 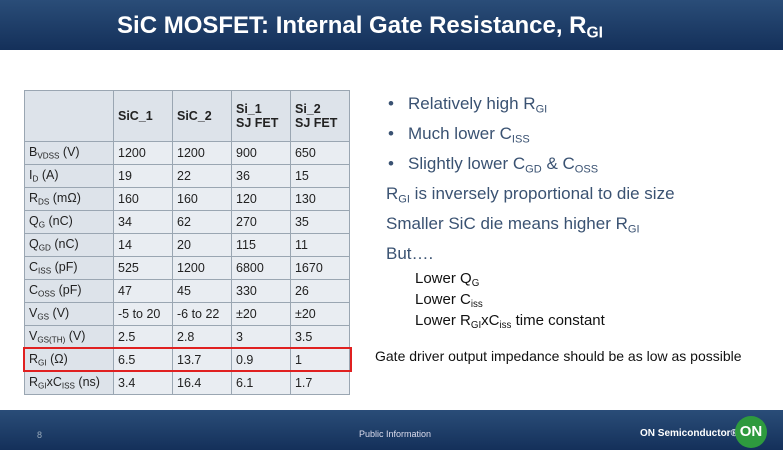 What do you see at coordinates (69, 176) in the screenshot?
I see `row-label: ID (A)` at bounding box center [69, 176].